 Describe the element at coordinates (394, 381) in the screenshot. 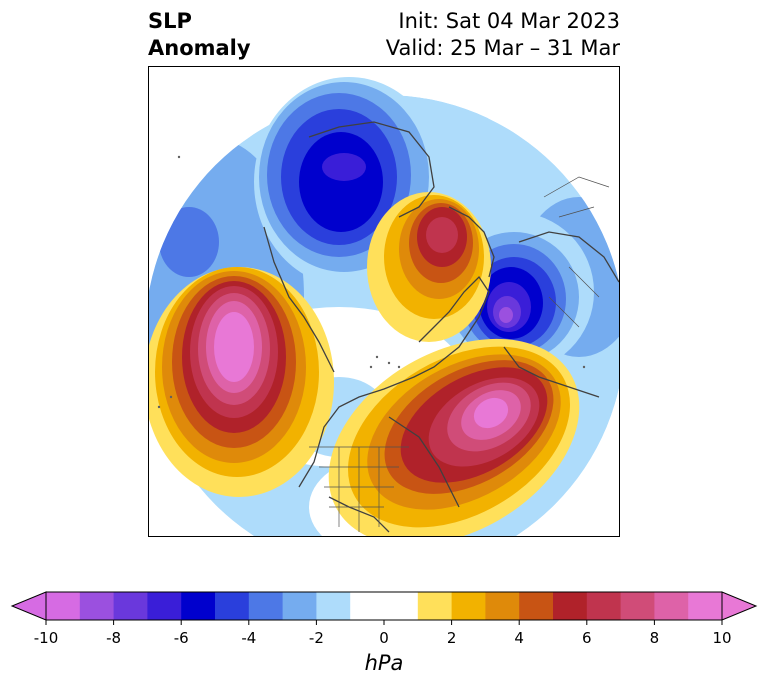

I see `north-america-coast` at that location.